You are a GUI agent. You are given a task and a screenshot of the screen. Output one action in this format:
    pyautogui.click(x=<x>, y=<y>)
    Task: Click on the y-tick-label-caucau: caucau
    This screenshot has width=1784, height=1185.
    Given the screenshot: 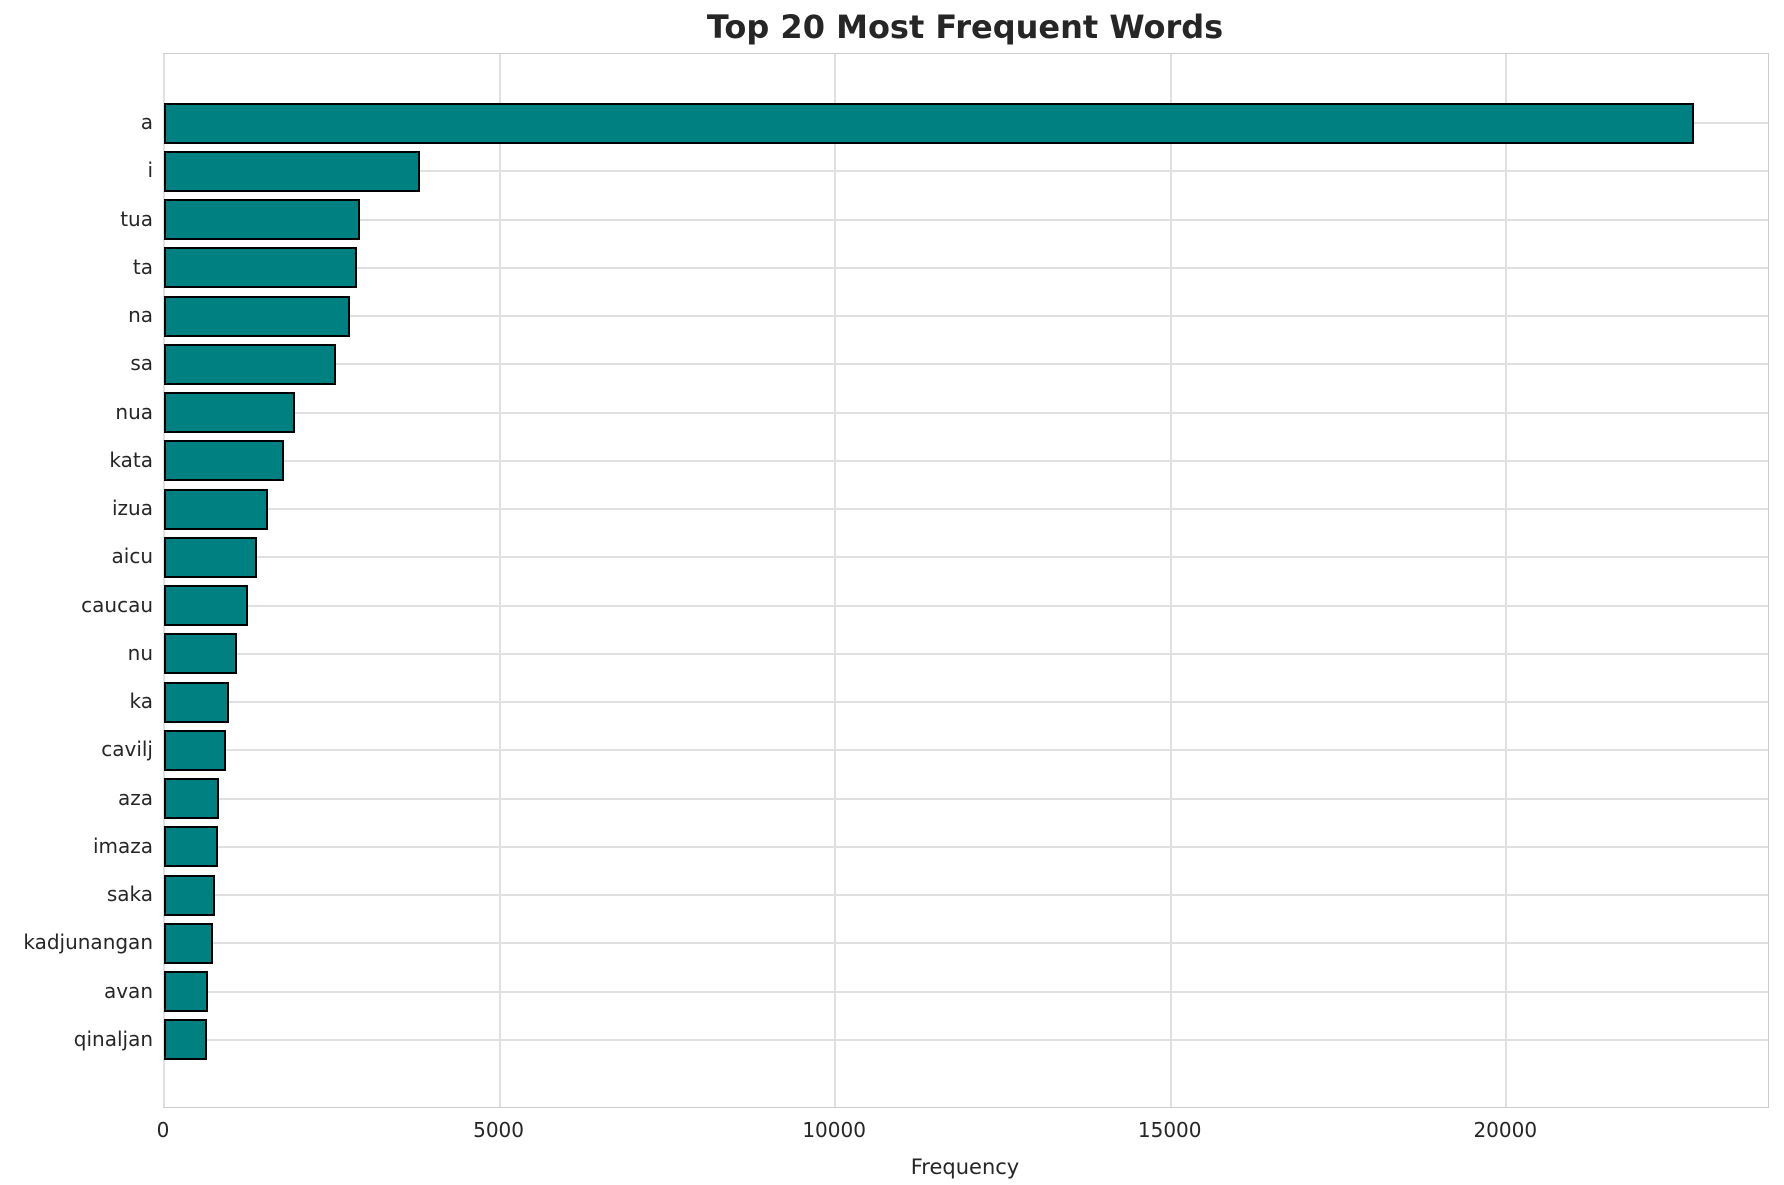 What is the action you would take?
    pyautogui.click(x=117, y=604)
    